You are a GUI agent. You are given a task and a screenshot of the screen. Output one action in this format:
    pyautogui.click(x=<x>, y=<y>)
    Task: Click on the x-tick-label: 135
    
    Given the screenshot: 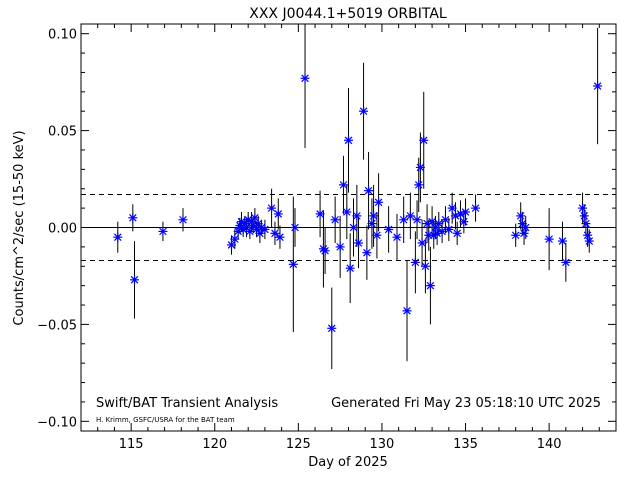 What is the action you would take?
    pyautogui.click(x=465, y=444)
    